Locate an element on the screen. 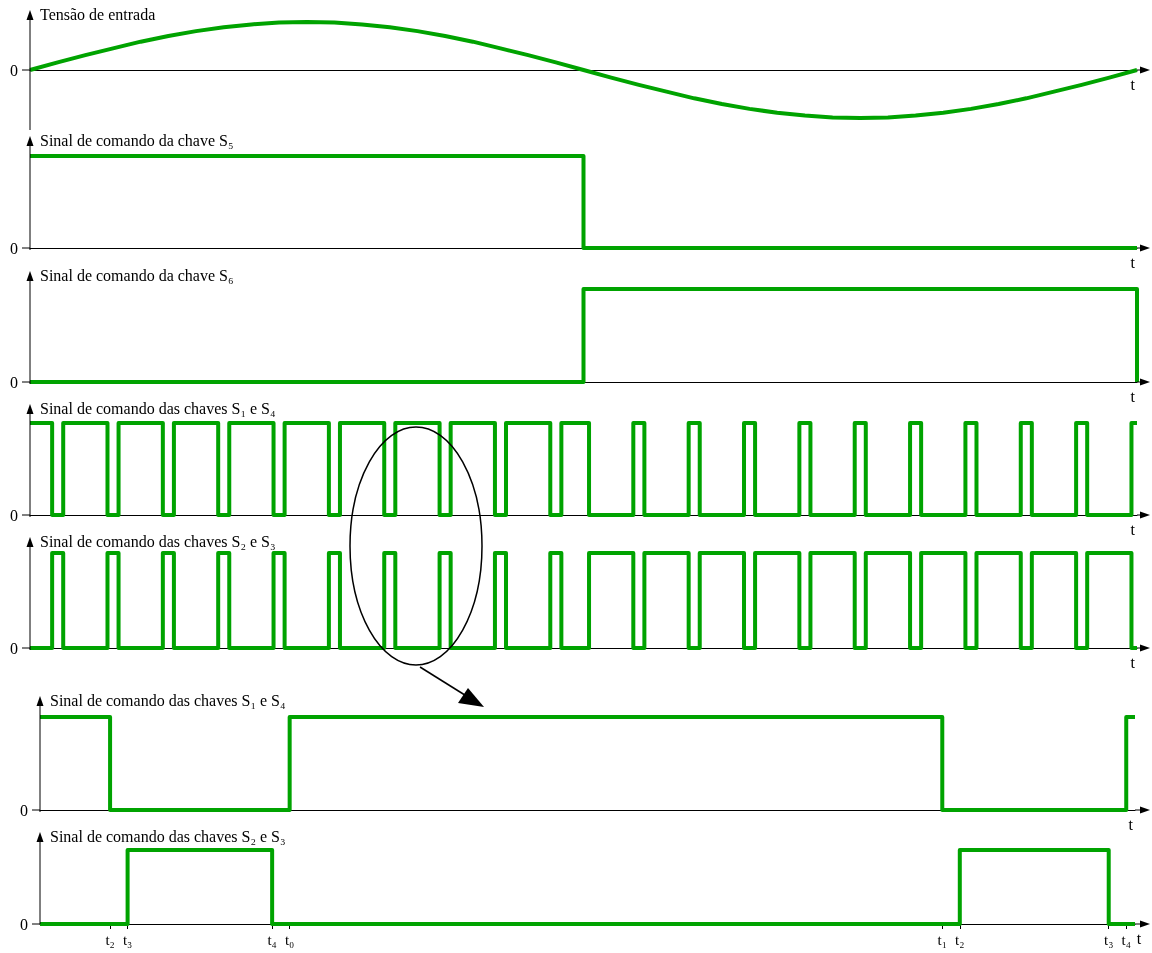 Image resolution: width=1152 pixels, height=953 pixels. x-tick-label: t₁ is located at coordinates (942, 939).